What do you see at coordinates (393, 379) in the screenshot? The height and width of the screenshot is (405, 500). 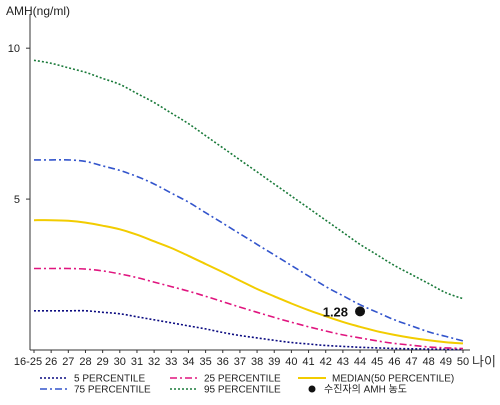 I see `legend-label: MEDIAN(50 PERCENTILE)` at bounding box center [393, 379].